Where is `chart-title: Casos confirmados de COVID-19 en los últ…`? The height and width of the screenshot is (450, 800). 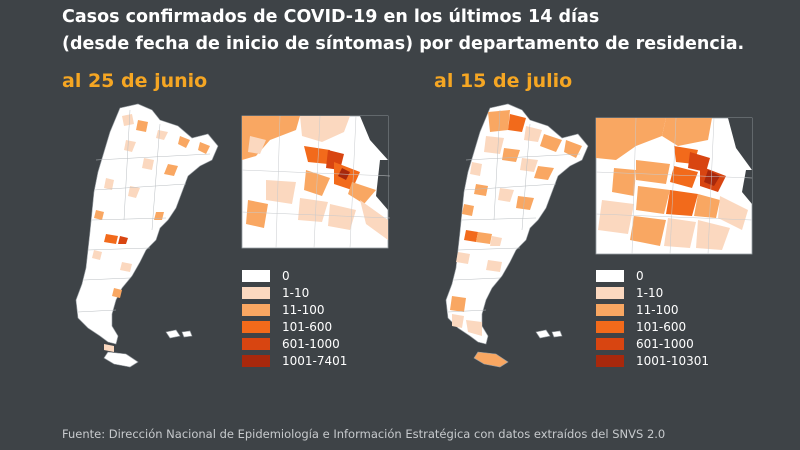 chart-title: Casos confirmados de COVID-19 en los últ… is located at coordinates (422, 31).